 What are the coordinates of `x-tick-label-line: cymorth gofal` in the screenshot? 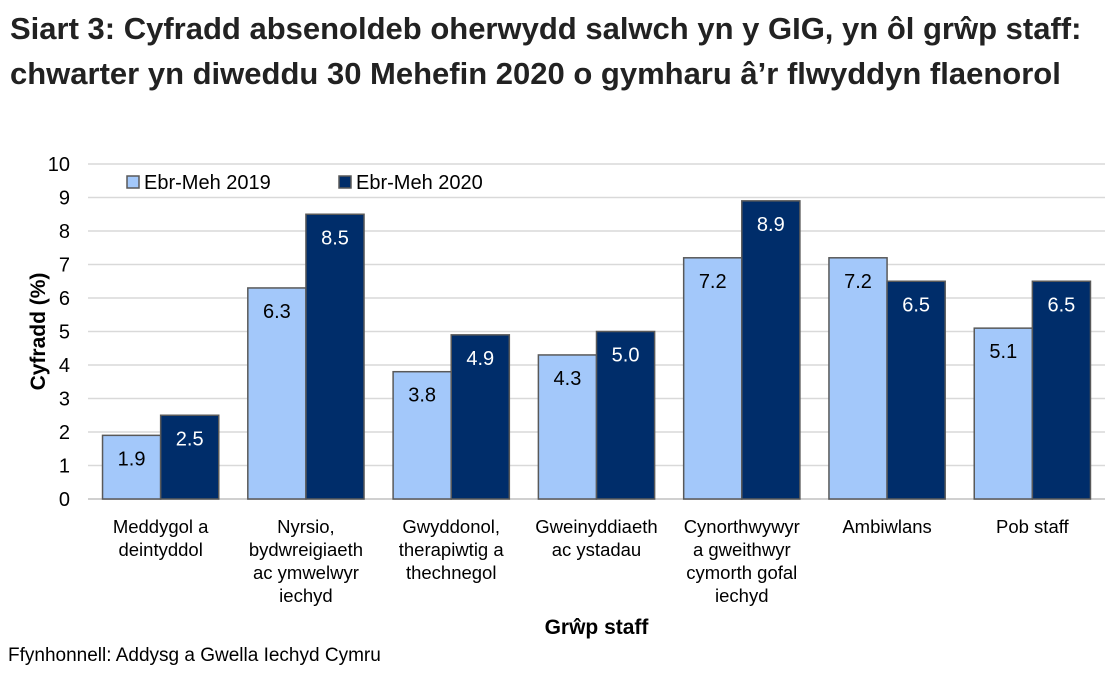 It's located at (741, 572).